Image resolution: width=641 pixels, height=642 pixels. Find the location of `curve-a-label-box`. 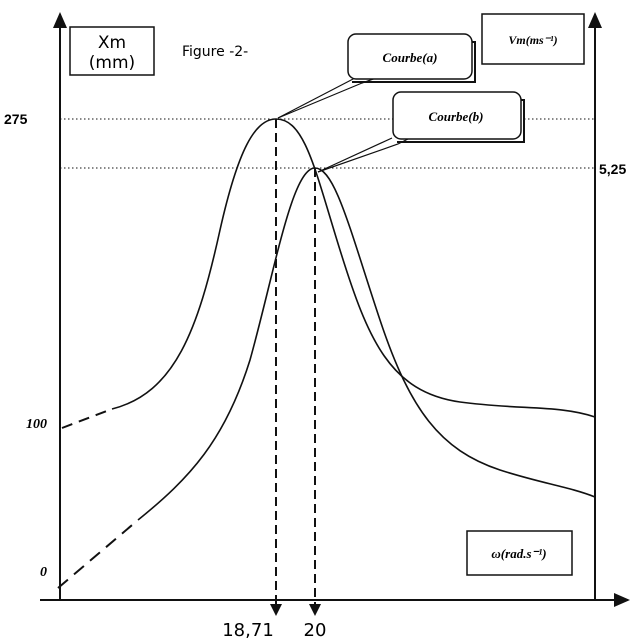

curve-a-label-box is located at coordinates (410, 56).